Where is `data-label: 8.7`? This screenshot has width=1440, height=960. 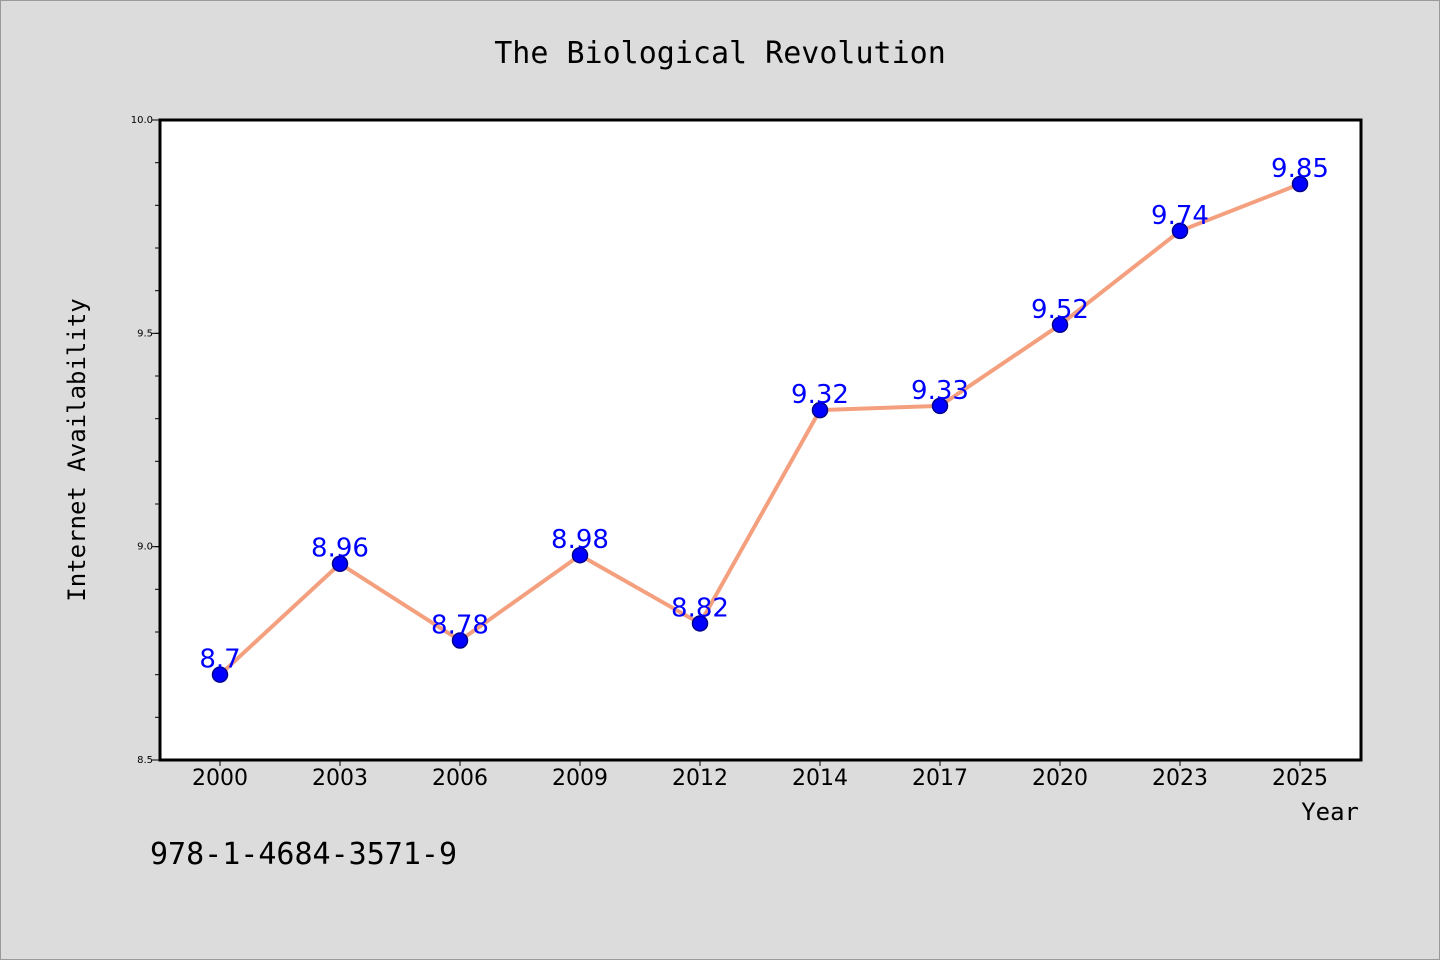 data-label: 8.7 is located at coordinates (219, 660).